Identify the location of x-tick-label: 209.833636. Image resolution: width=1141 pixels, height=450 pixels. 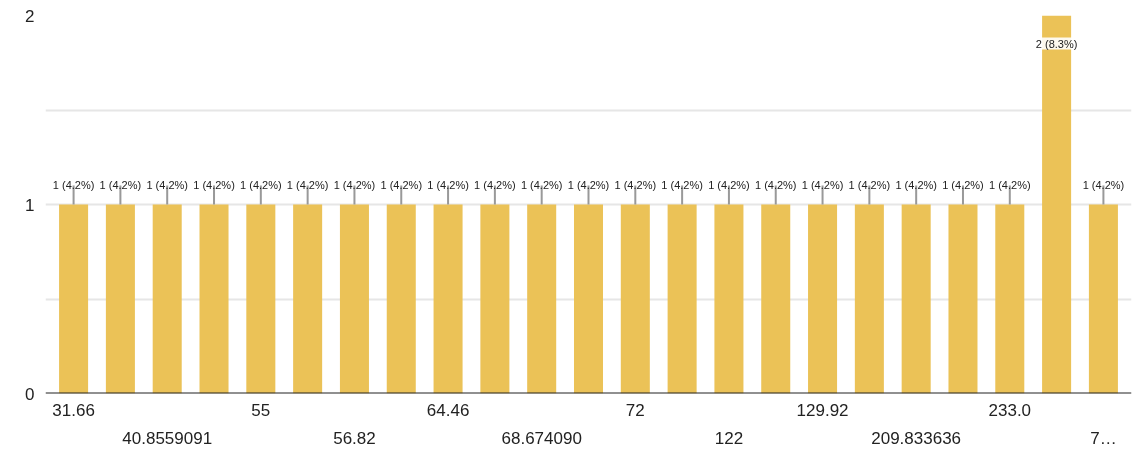
(916, 438).